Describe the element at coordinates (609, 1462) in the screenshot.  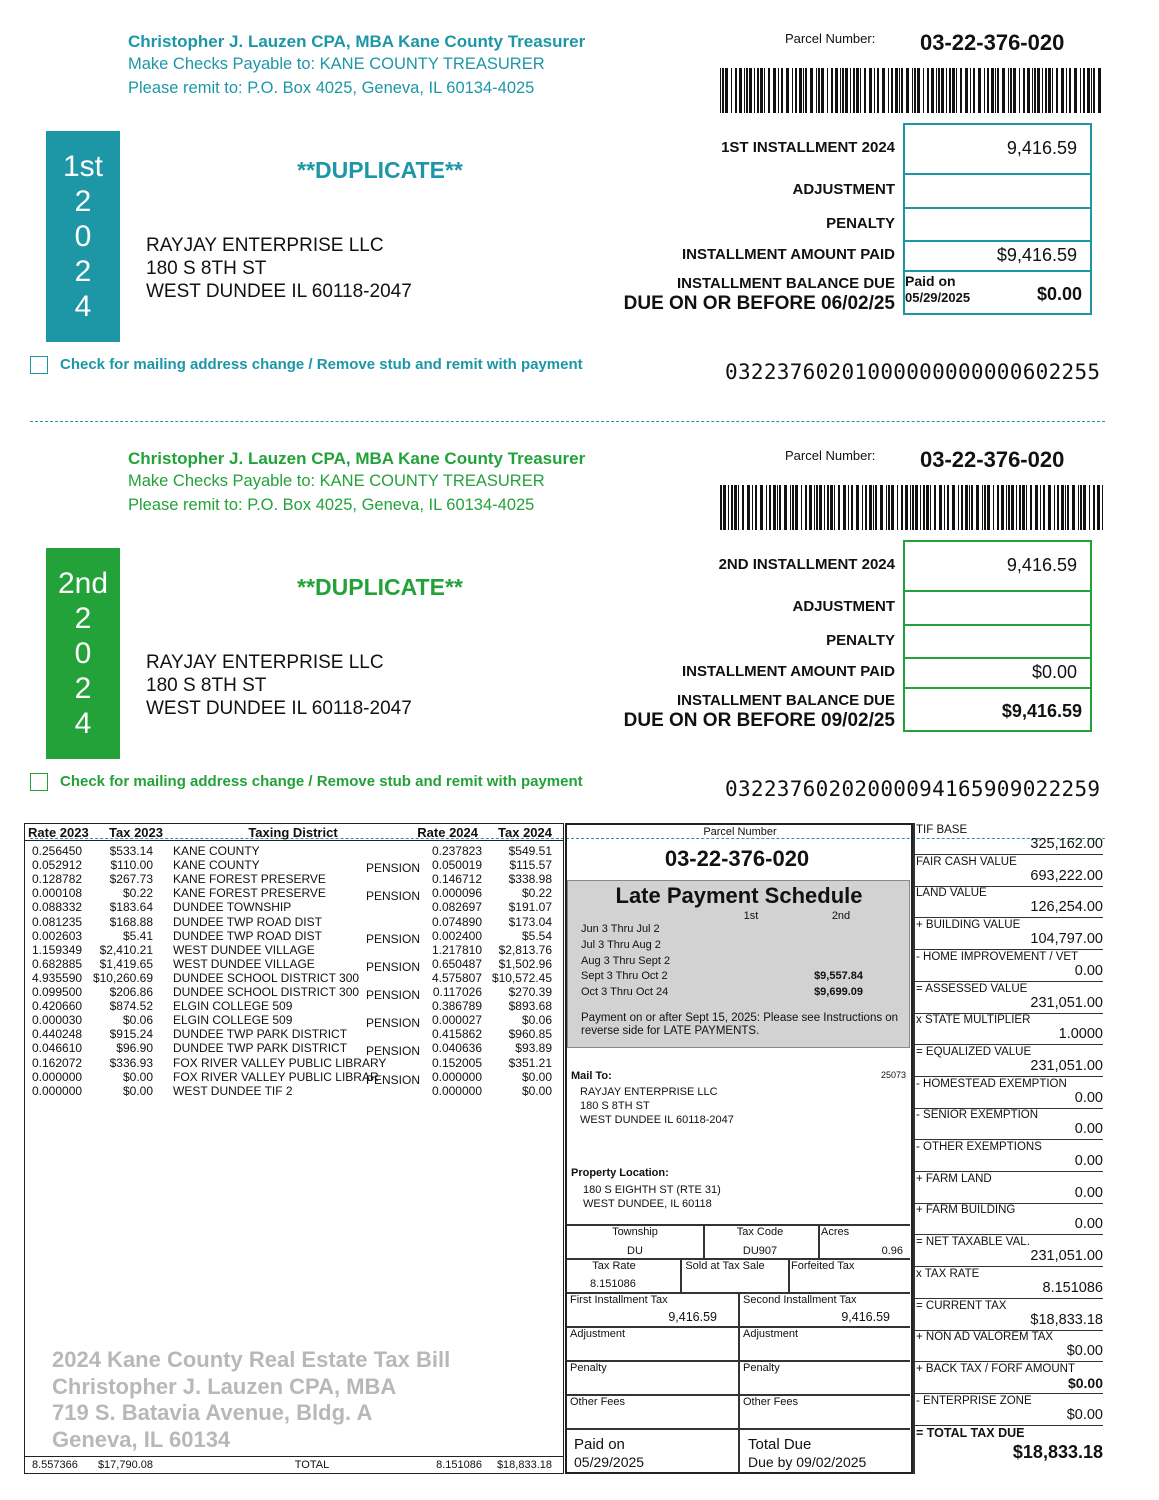
I see `paid-on: 05/29/2025` at that location.